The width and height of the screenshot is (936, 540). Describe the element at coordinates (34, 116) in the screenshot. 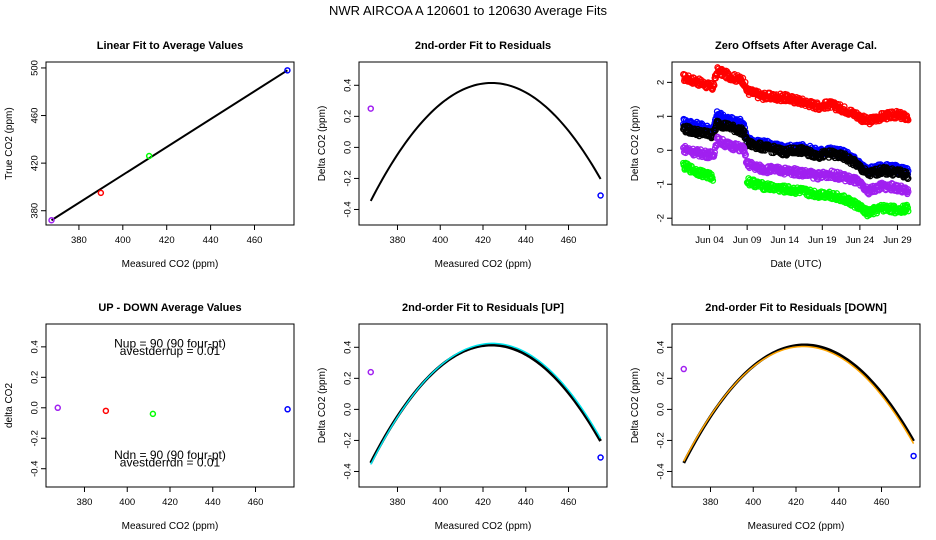

I see `y-tick-label: 460` at that location.